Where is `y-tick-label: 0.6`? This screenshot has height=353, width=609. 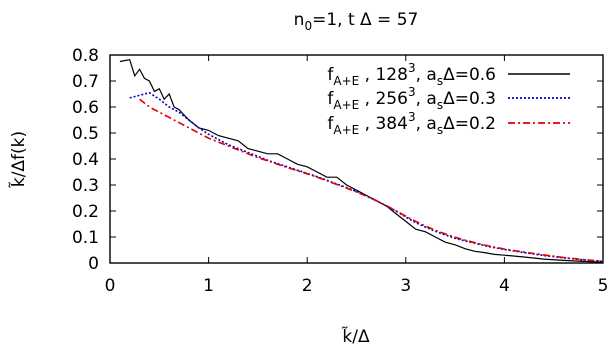 y-tick-label: 0.6 is located at coordinates (85, 108).